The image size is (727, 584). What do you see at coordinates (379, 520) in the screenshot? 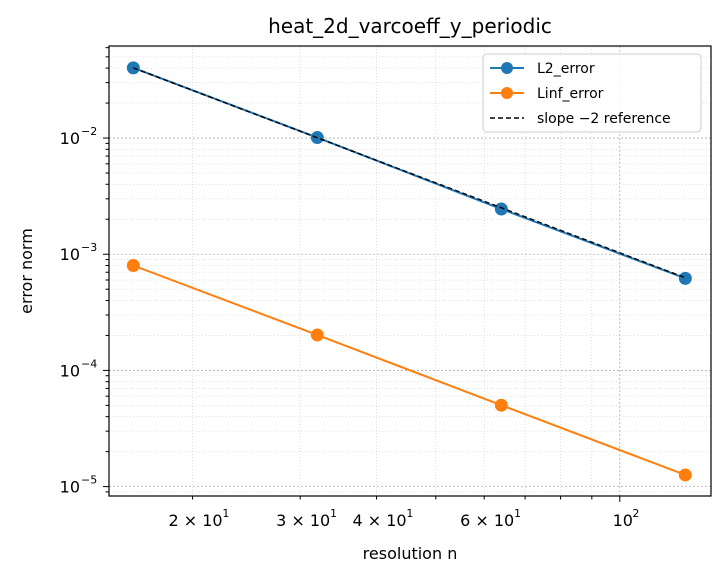
I see `x-tick-label: 4 × 10` at bounding box center [379, 520].